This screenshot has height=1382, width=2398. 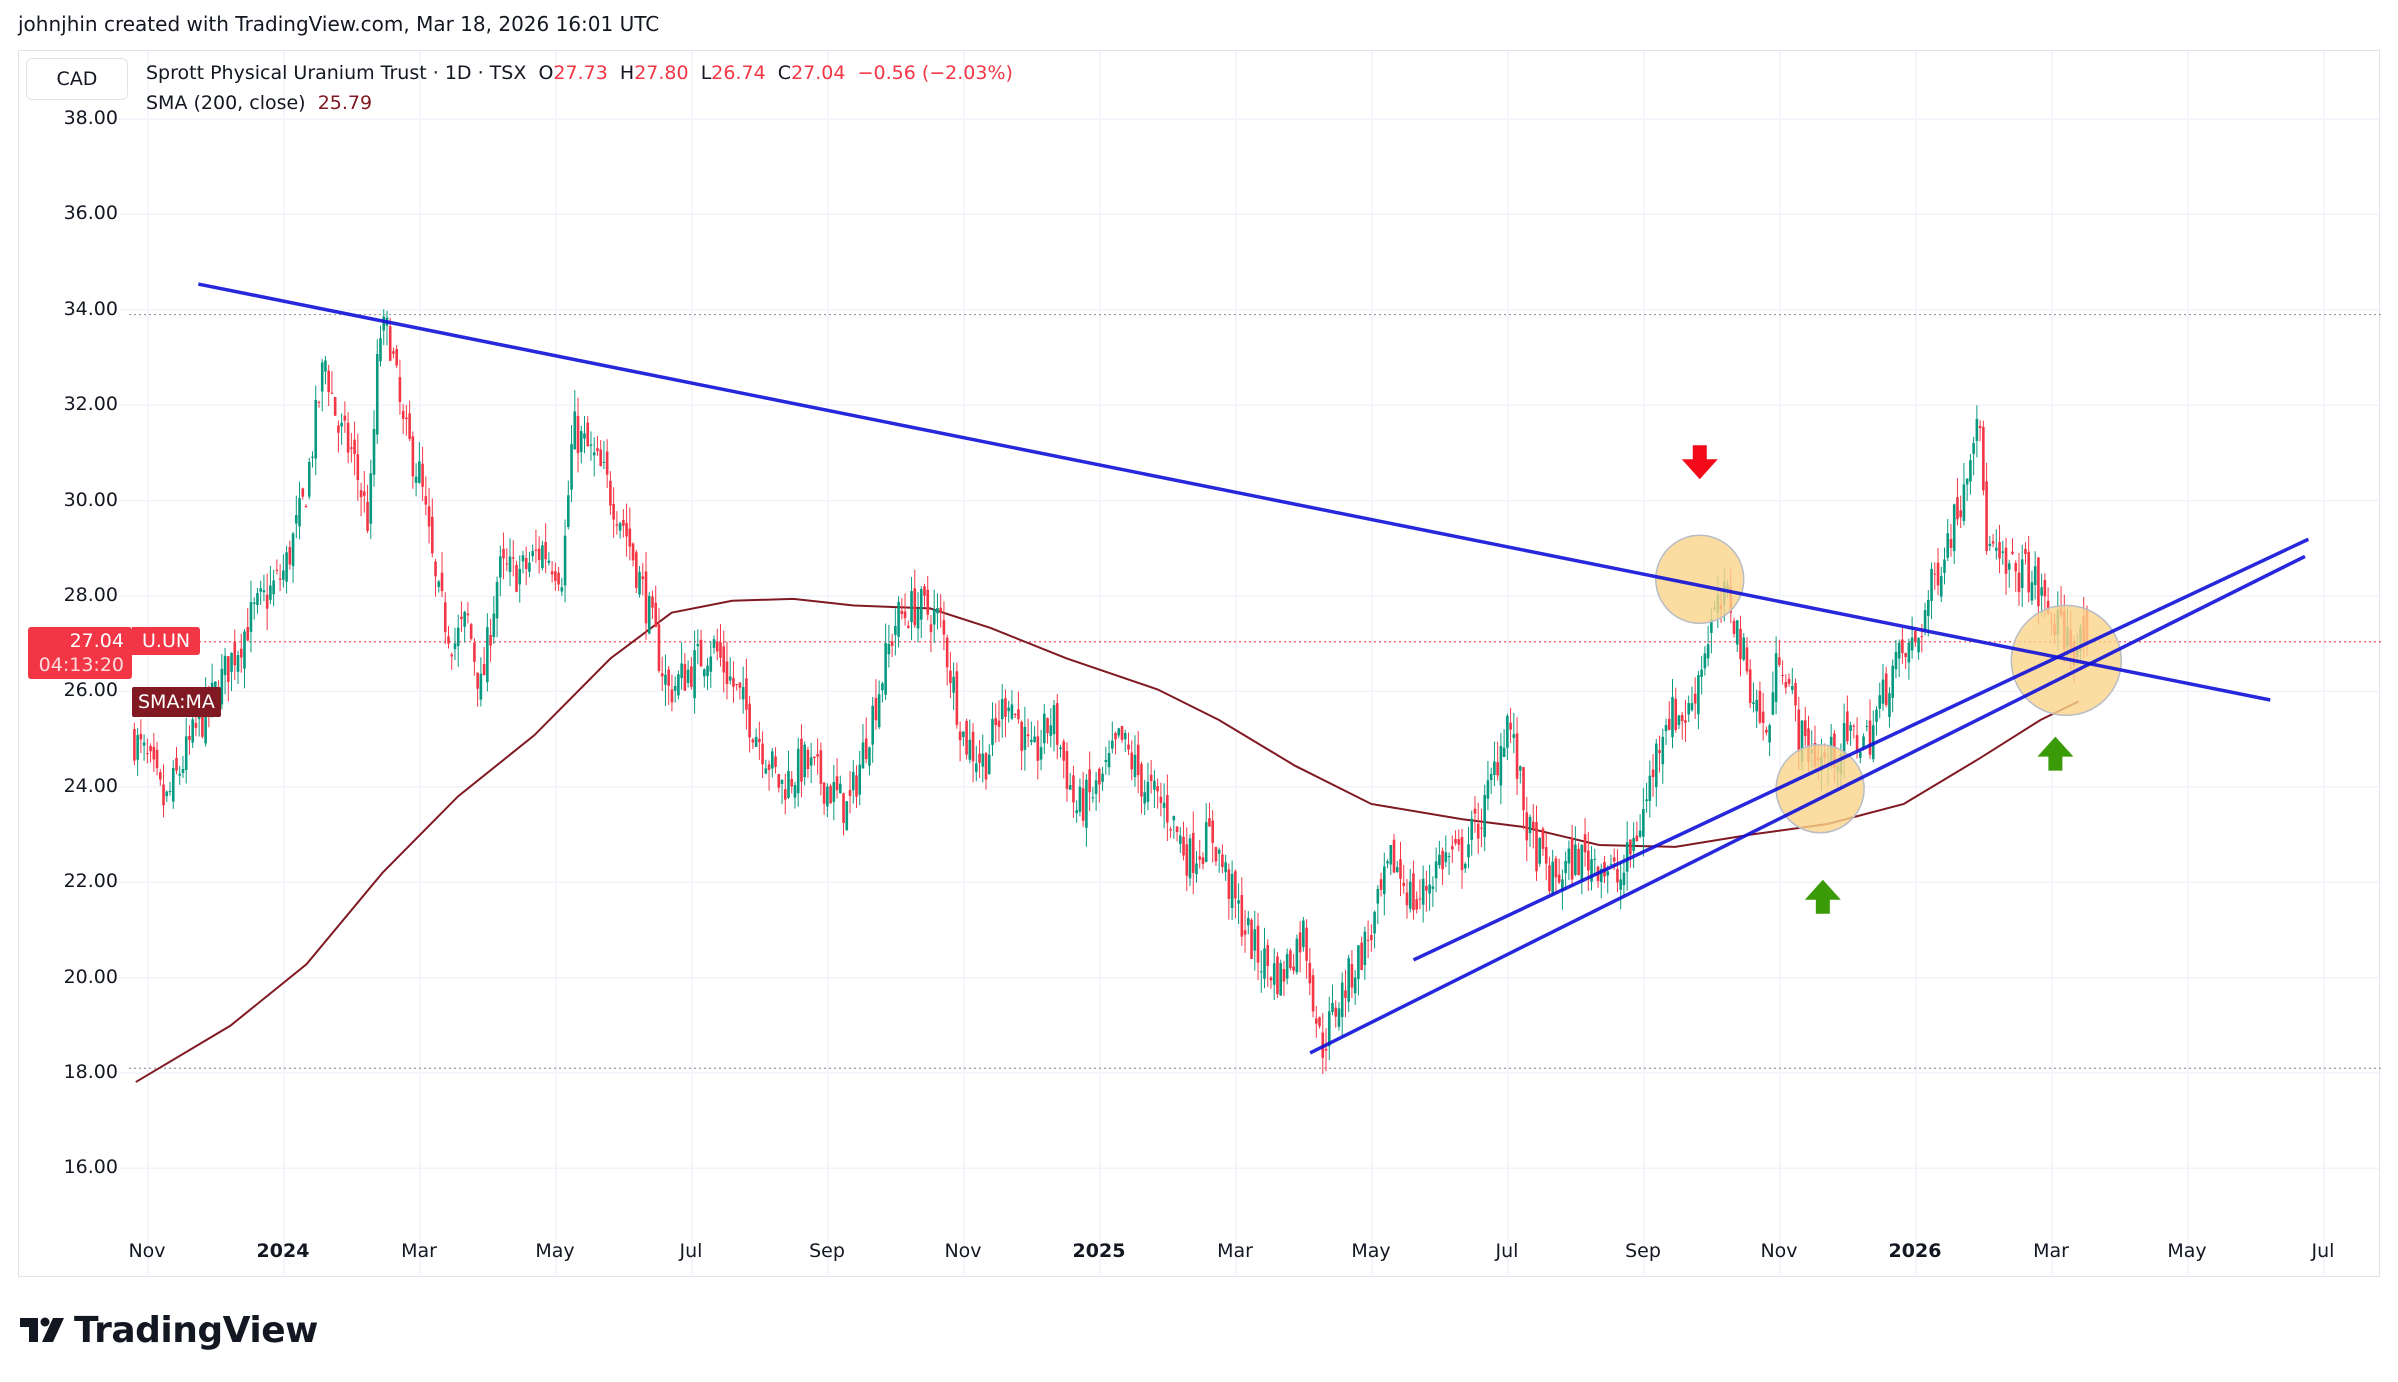 What do you see at coordinates (90, 976) in the screenshot?
I see `price-tick-label: 20.00` at bounding box center [90, 976].